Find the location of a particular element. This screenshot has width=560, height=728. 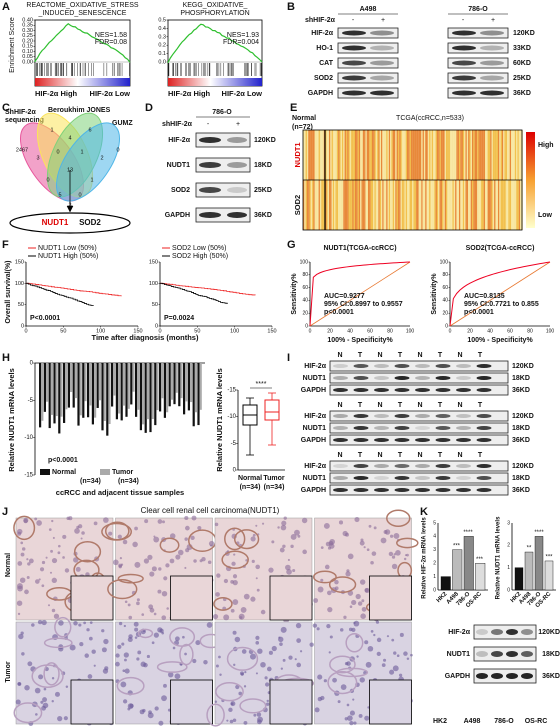

gene: SOD2 is located at coordinates (90, 222).